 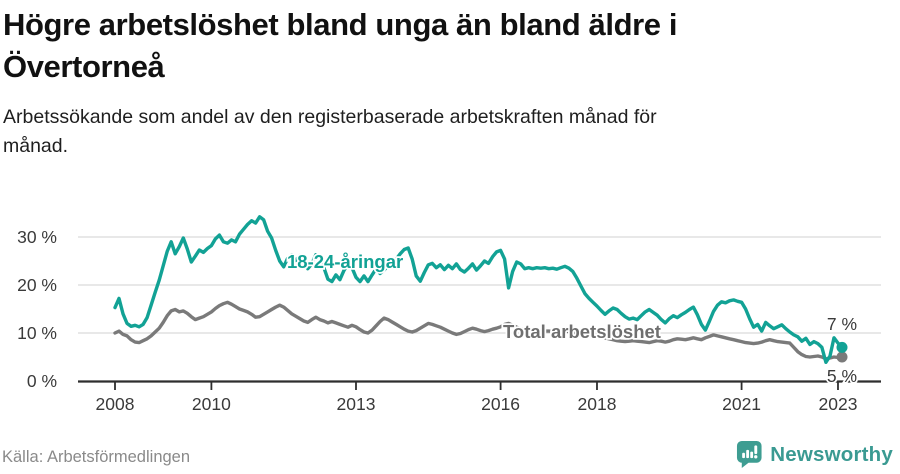 I want to click on source-note: Källa: Arbetsförmedlingen, so click(x=96, y=457).